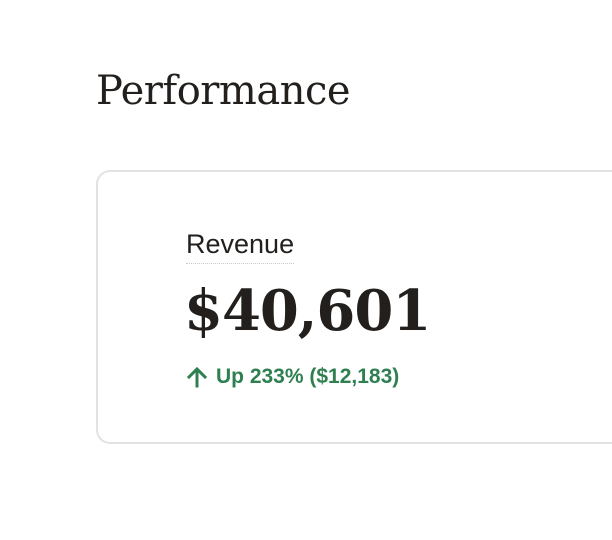  I want to click on revenue-change: Up 233% ($12,183), so click(292, 377).